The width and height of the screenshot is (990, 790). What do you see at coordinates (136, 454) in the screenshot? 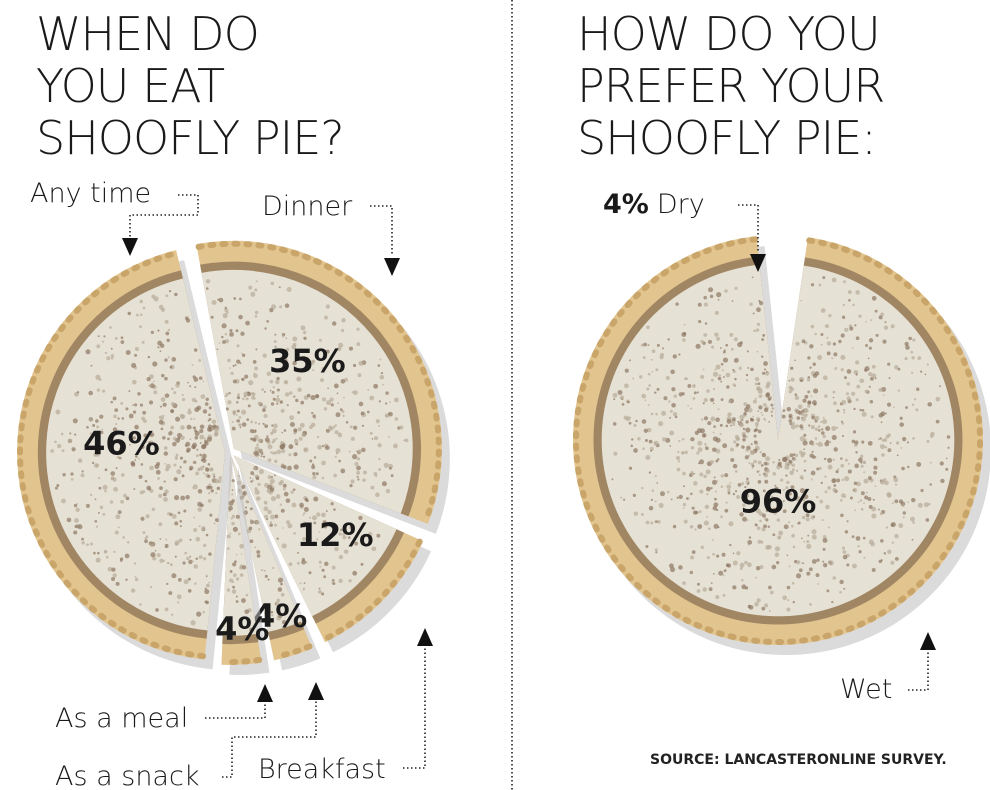
I see `slice-filling` at bounding box center [136, 454].